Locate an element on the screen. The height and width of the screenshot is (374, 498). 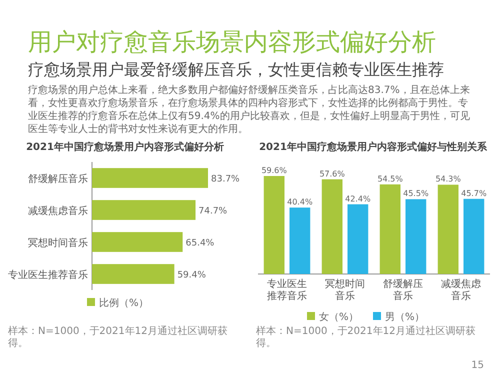
data-label: 83.7% is located at coordinates (225, 179).